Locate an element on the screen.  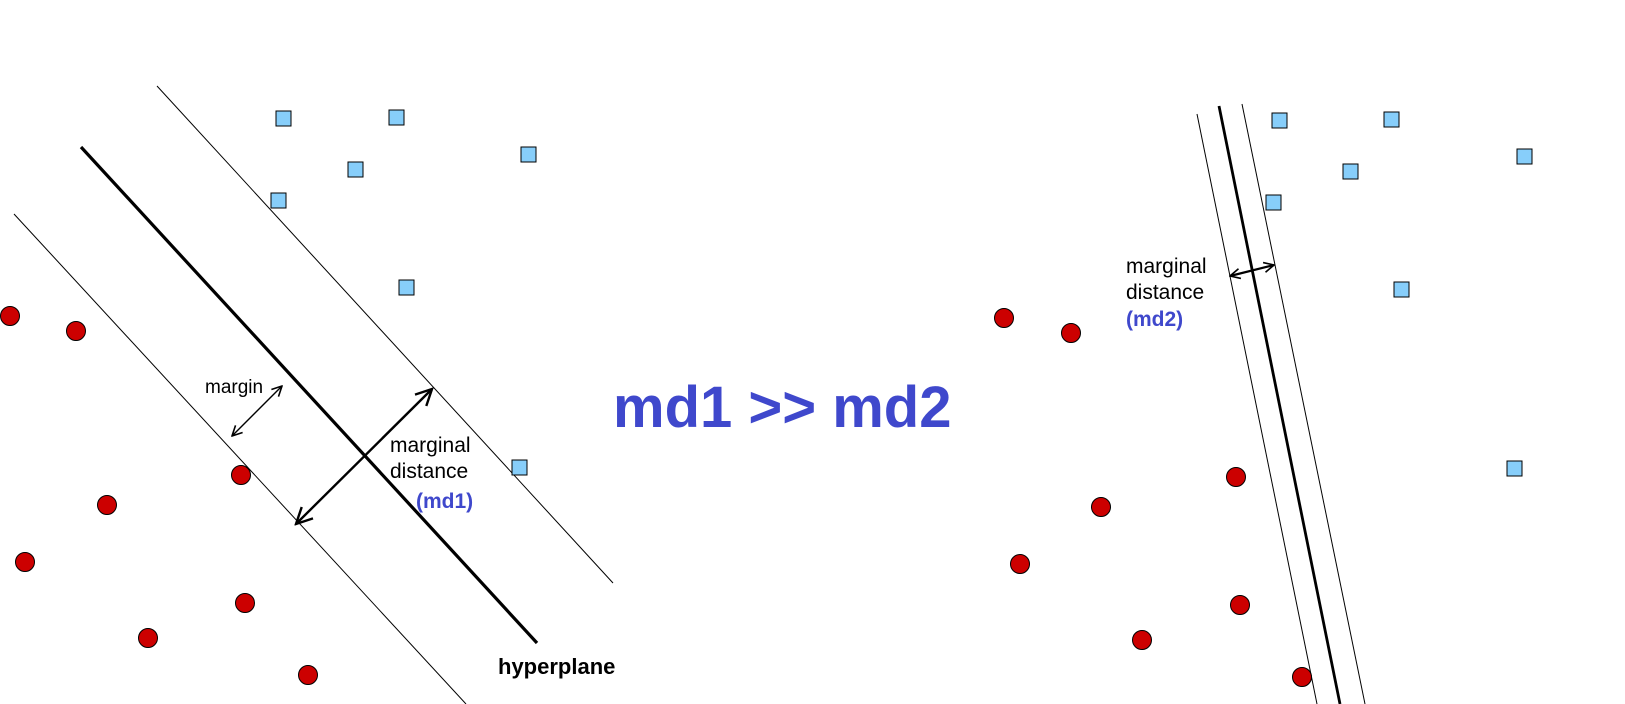
left-marginal-label-line2: distance is located at coordinates (429, 471).